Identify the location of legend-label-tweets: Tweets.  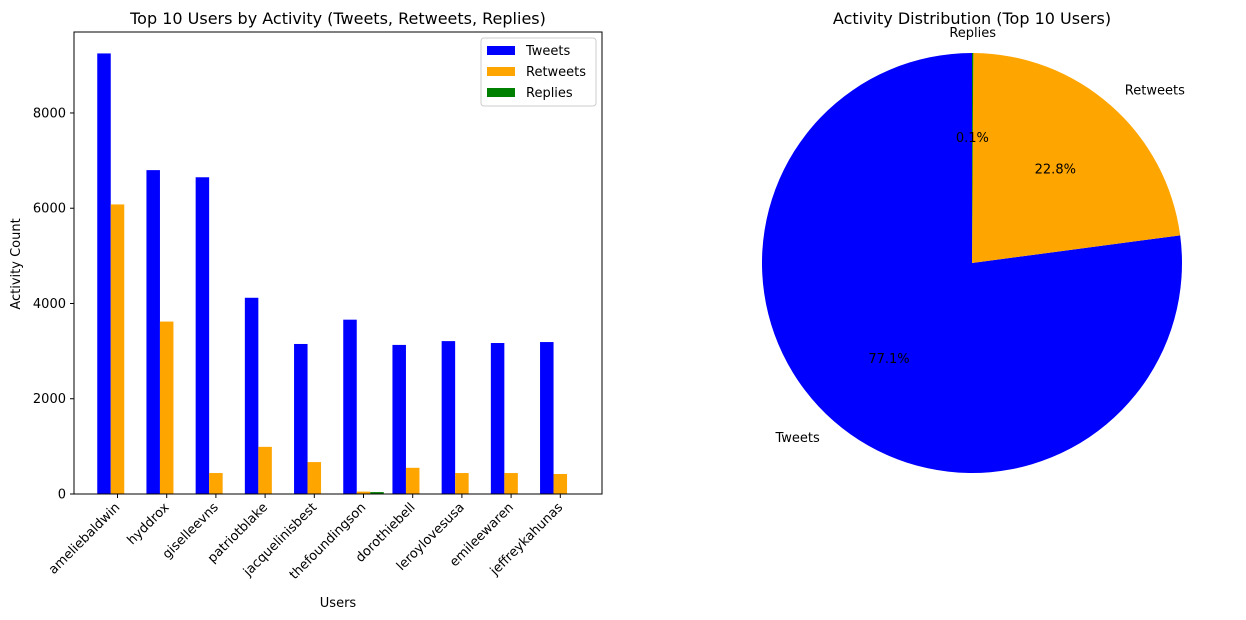
(548, 51).